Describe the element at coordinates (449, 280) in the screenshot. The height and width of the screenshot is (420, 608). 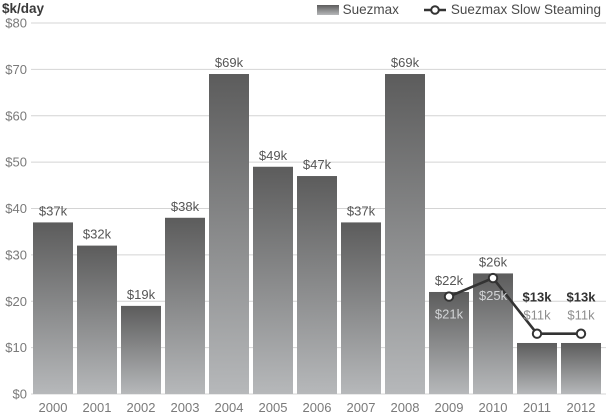
I see `bar-value-label: $22k` at that location.